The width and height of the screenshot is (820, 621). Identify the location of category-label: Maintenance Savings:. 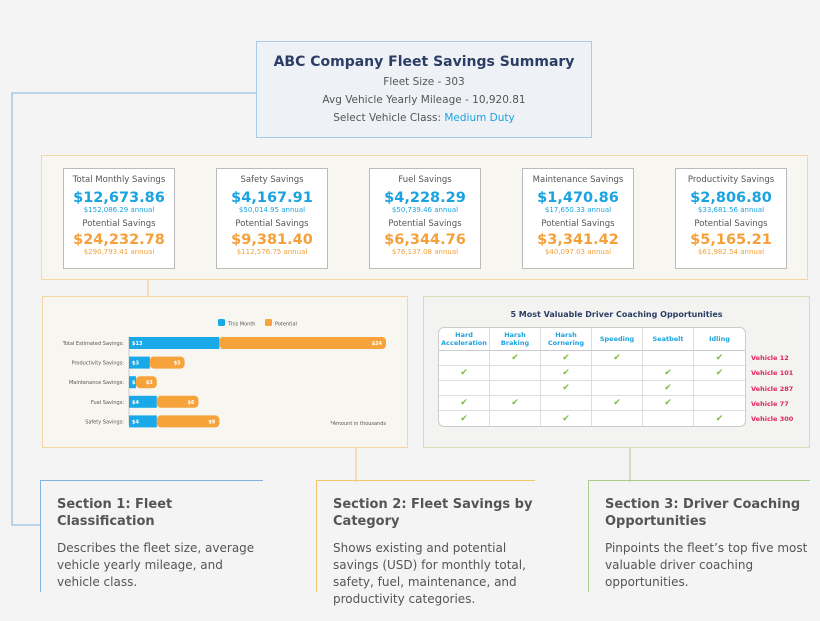
(96, 383).